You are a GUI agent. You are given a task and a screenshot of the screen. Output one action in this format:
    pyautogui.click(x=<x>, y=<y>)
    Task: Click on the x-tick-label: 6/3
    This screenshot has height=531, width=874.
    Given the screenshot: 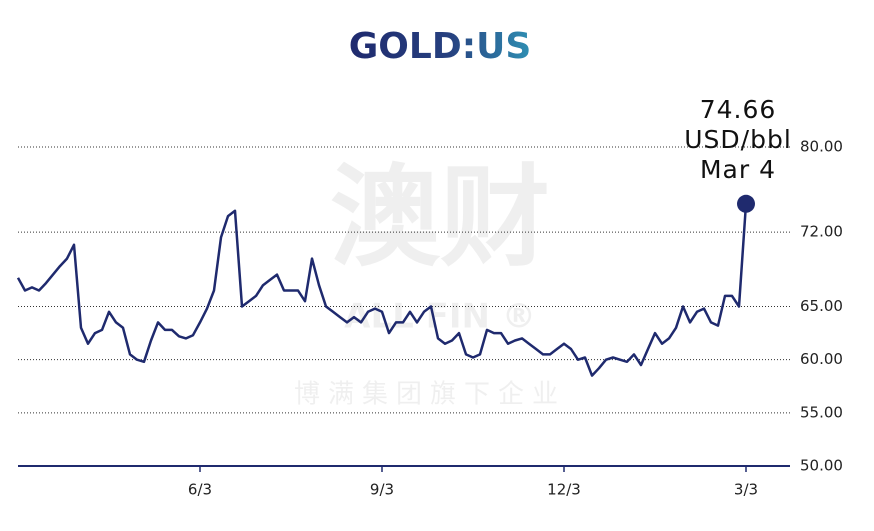 What is the action you would take?
    pyautogui.click(x=200, y=490)
    